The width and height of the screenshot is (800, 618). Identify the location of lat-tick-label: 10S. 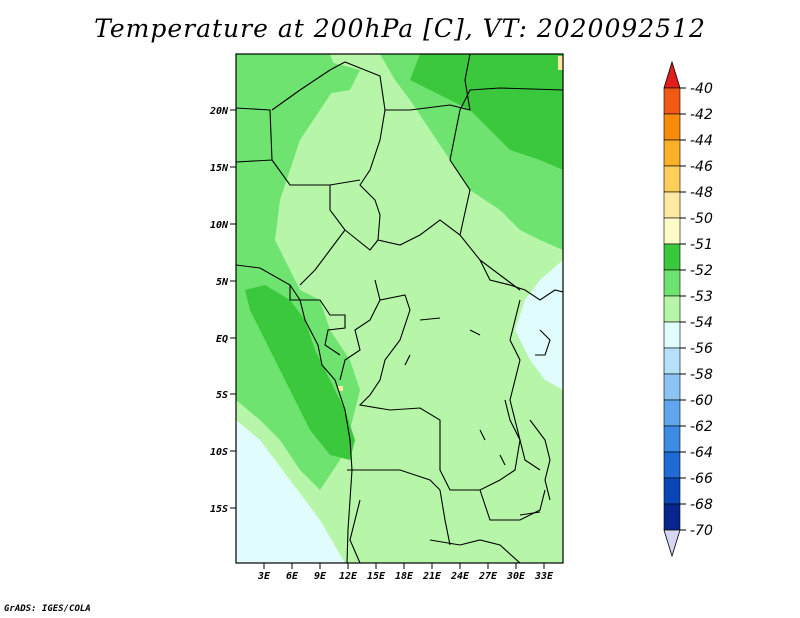
(219, 452).